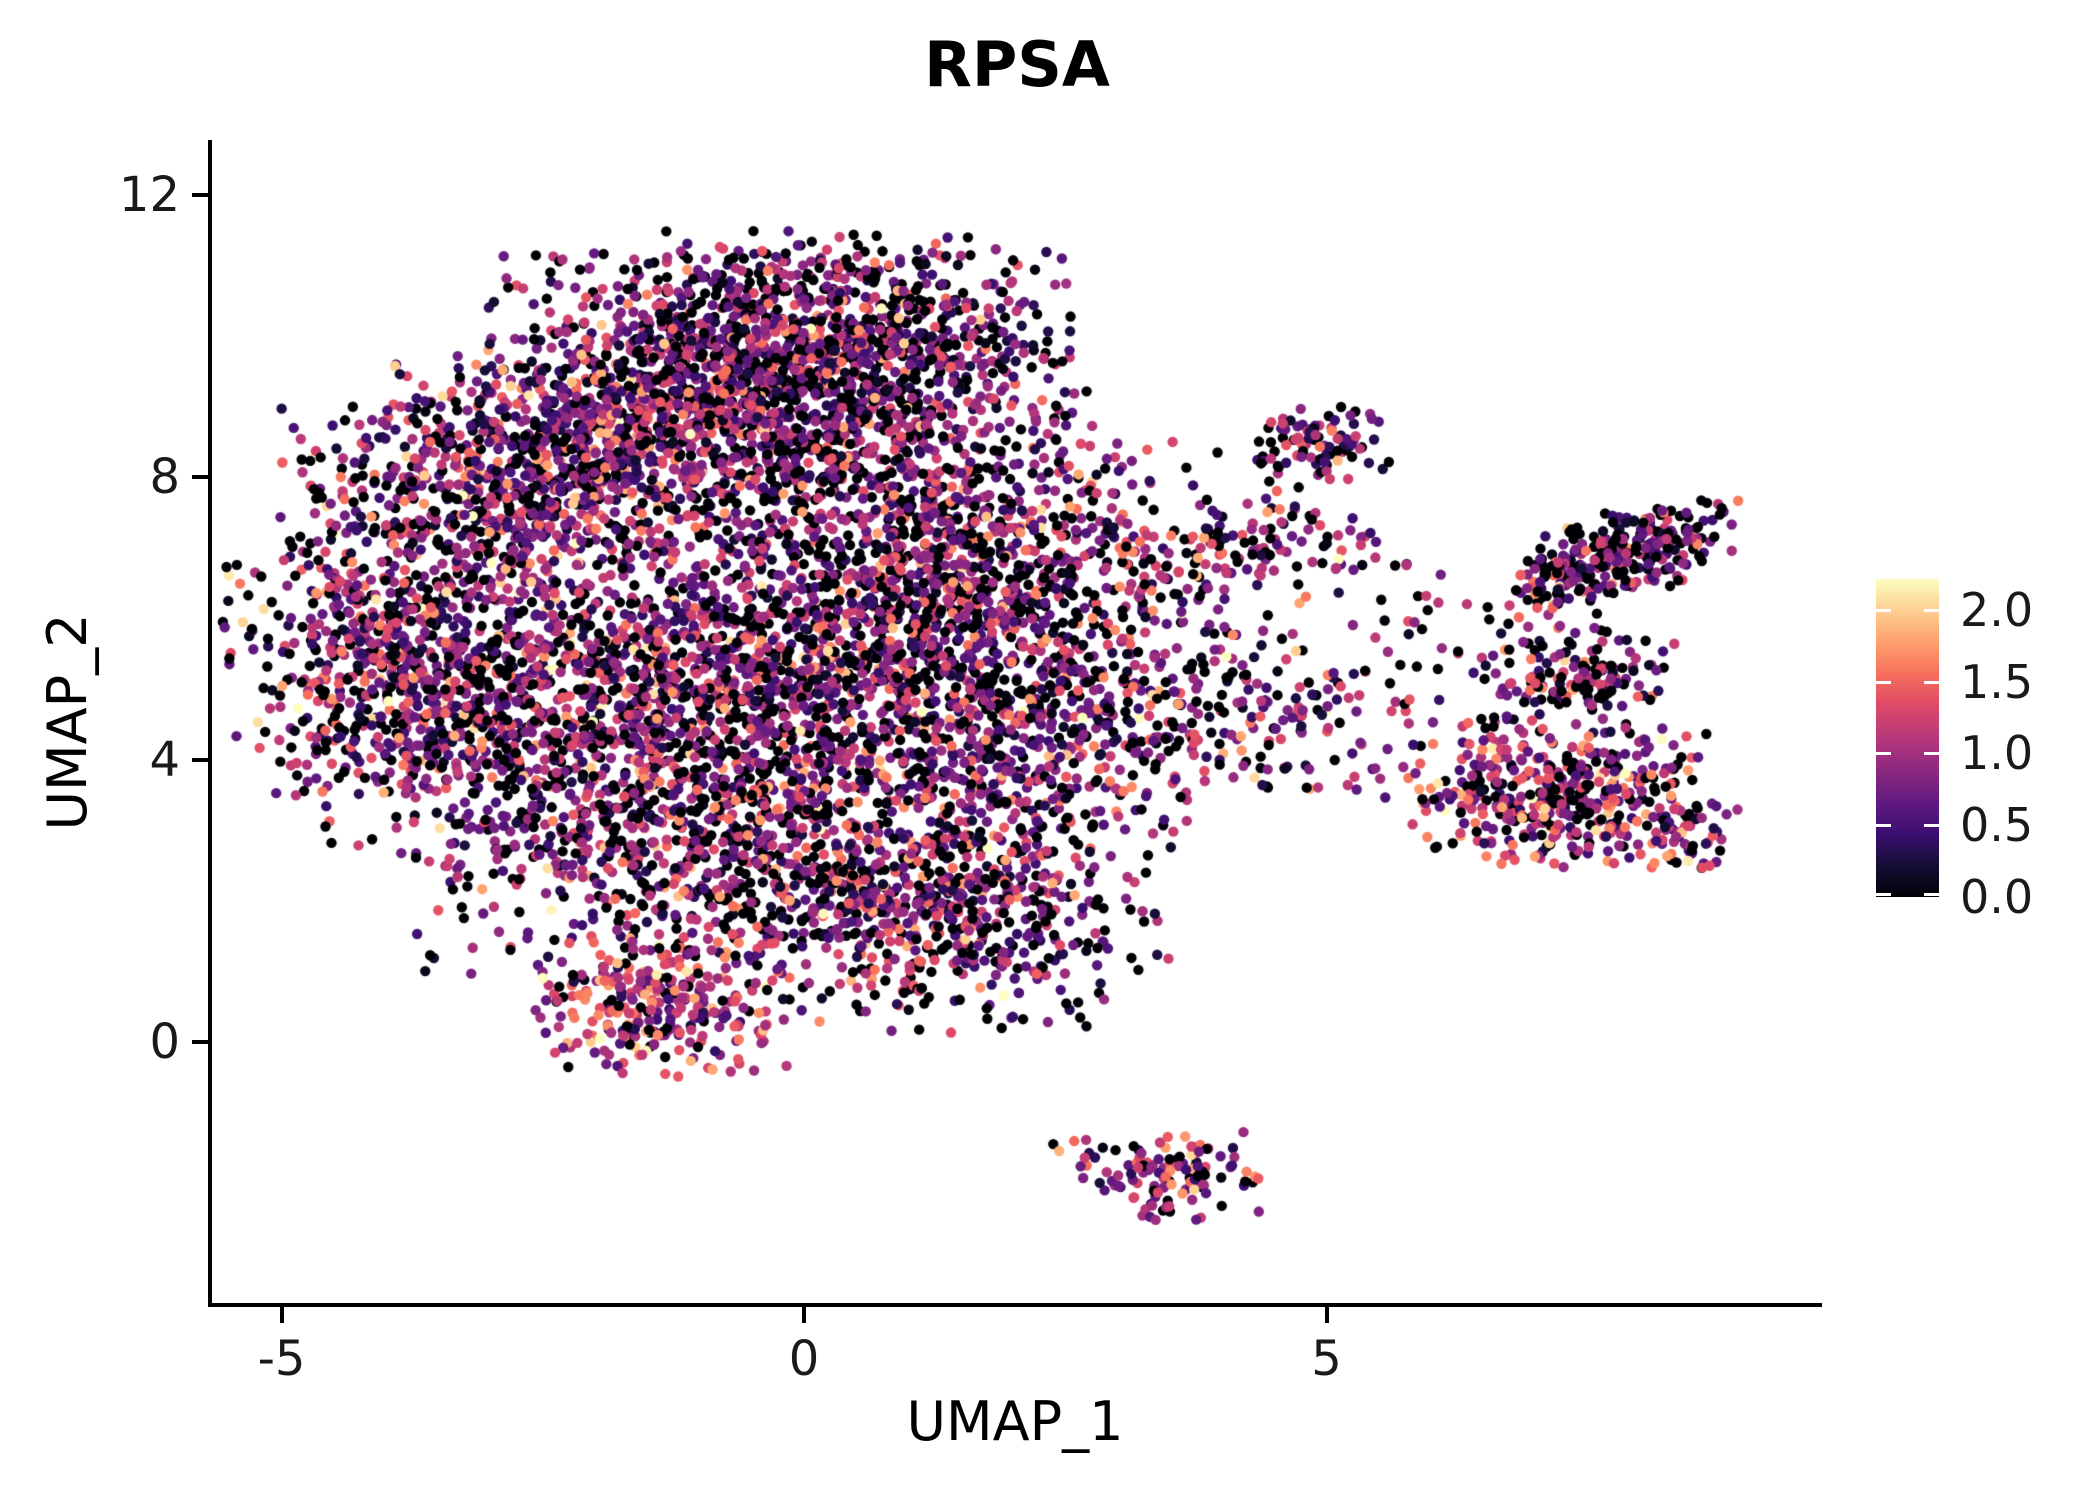 The height and width of the screenshot is (1500, 2100). Describe the element at coordinates (1997, 825) in the screenshot. I see `colorbar-tick-label: 0.5` at that location.